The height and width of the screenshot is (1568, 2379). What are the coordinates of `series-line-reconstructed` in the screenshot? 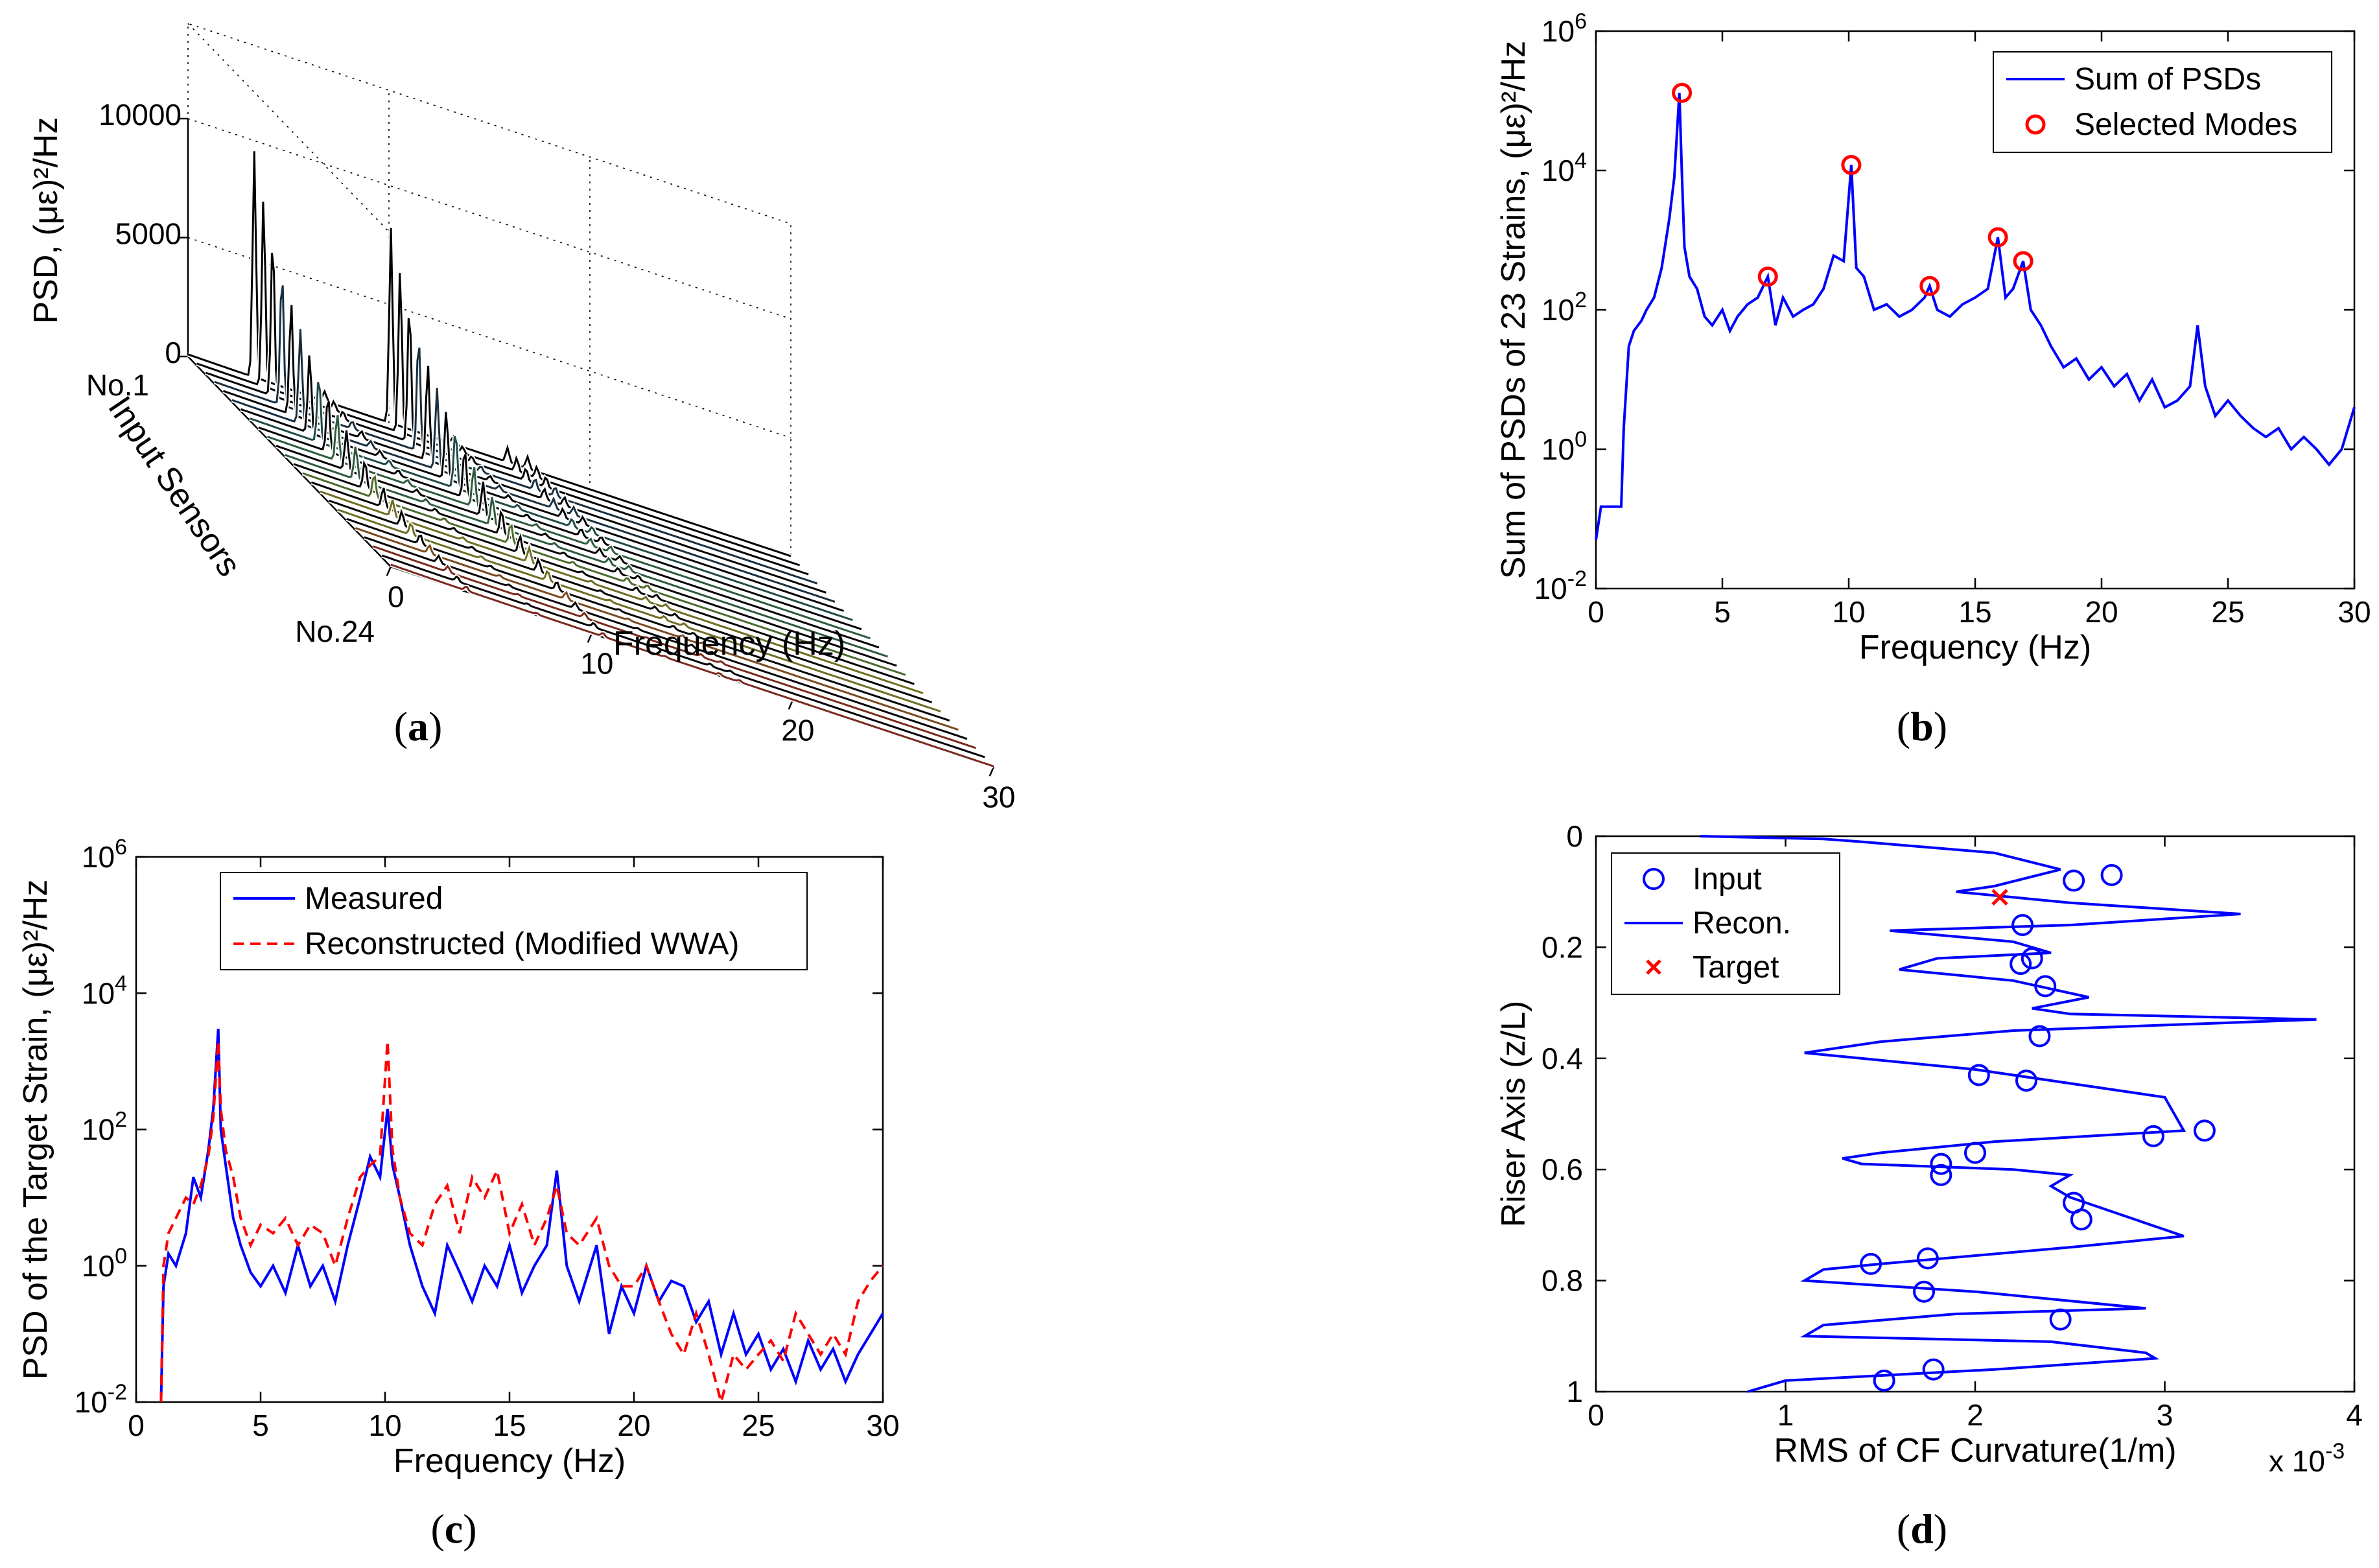 It's located at (521, 1224).